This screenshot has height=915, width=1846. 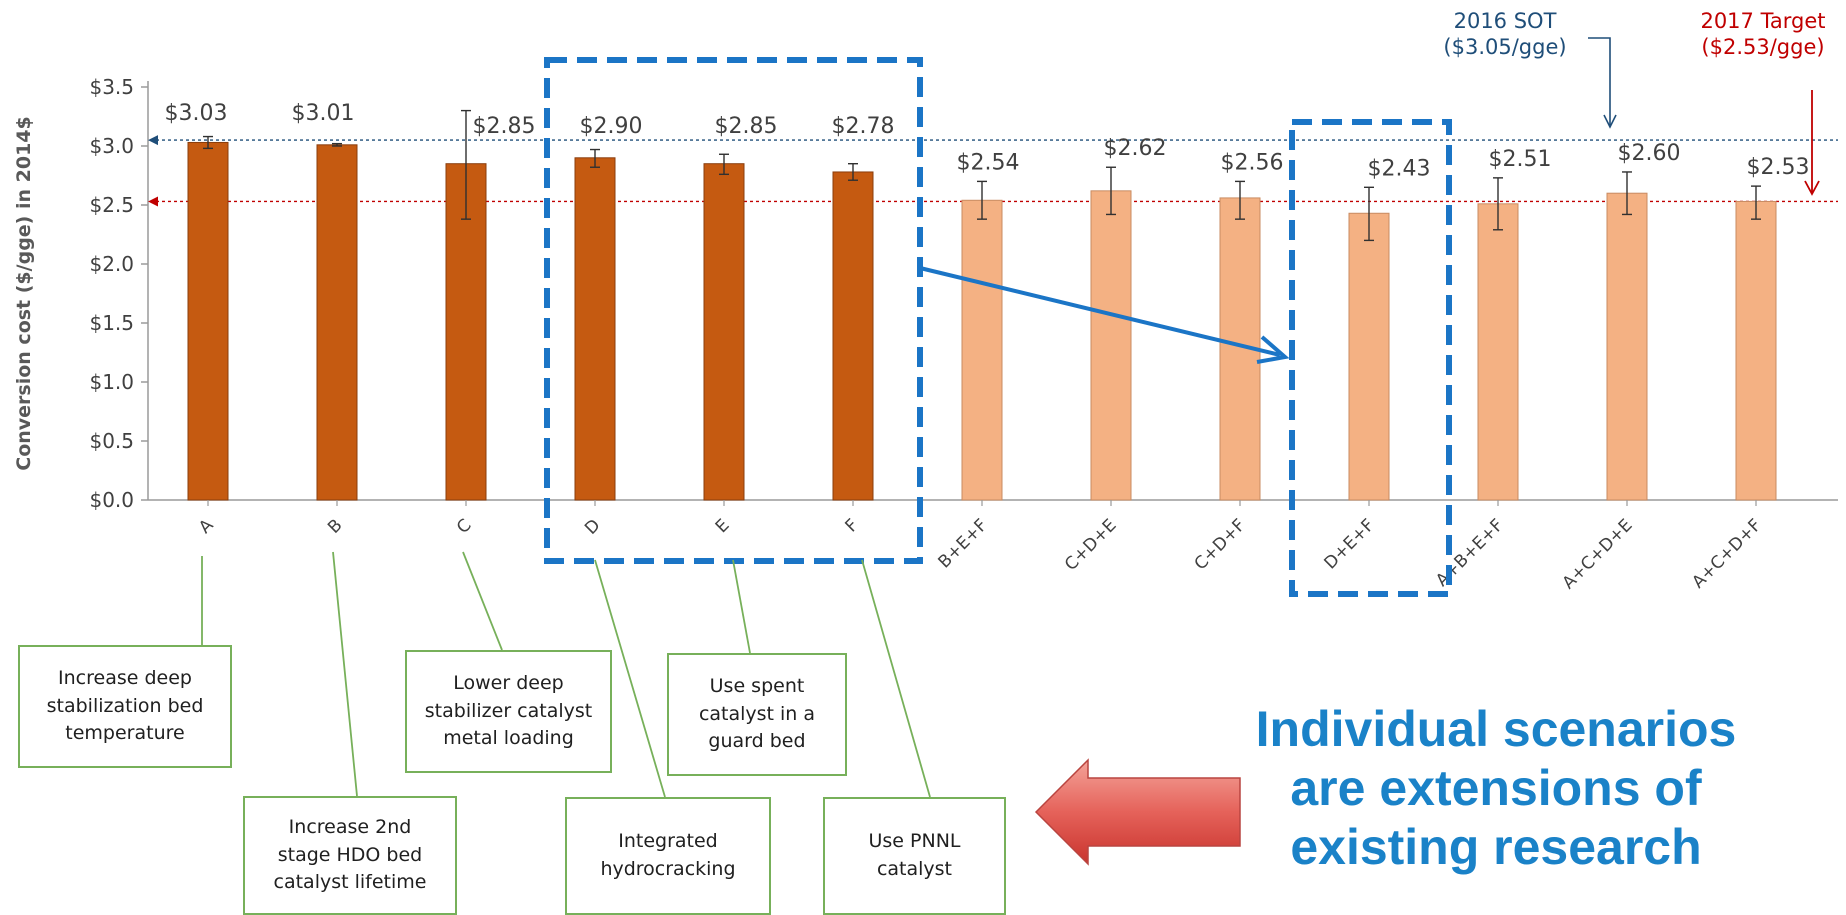 What do you see at coordinates (111, 500) in the screenshot?
I see `y-tick-label: $0.0` at bounding box center [111, 500].